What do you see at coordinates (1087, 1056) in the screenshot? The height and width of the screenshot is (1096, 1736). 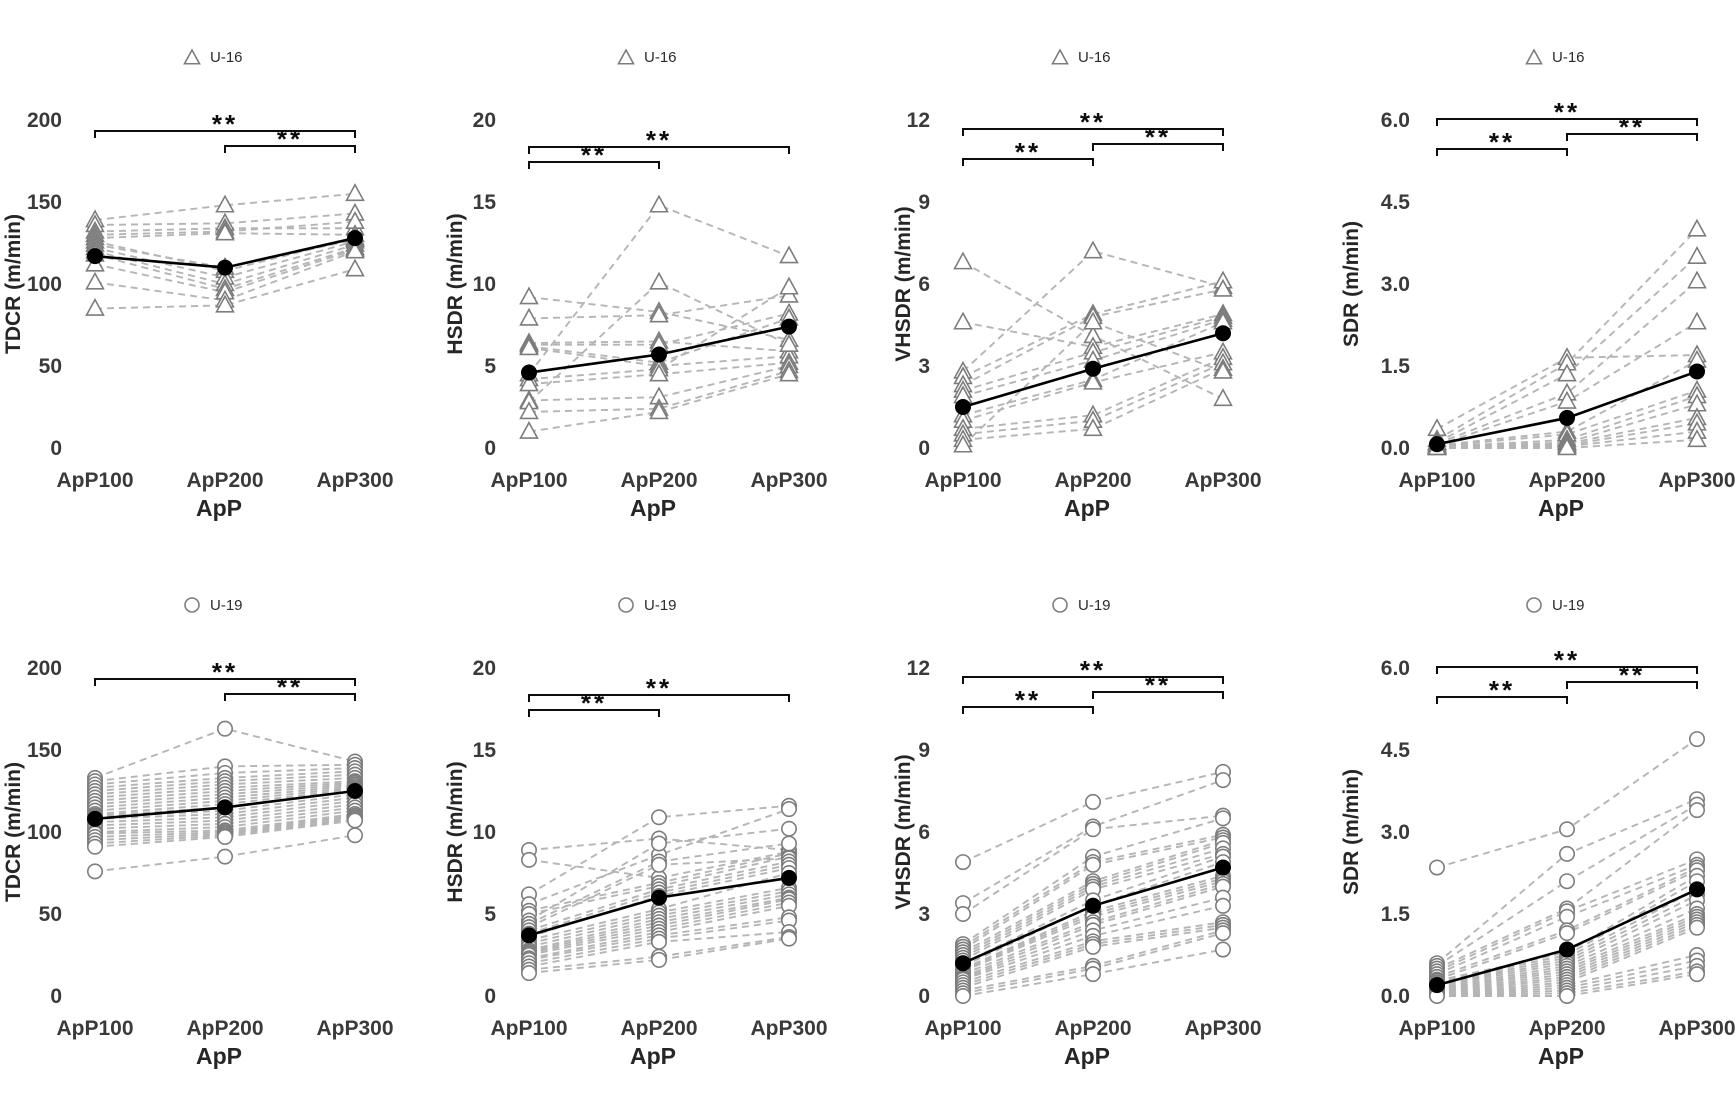 I see `x-axis-title: ApP` at bounding box center [1087, 1056].